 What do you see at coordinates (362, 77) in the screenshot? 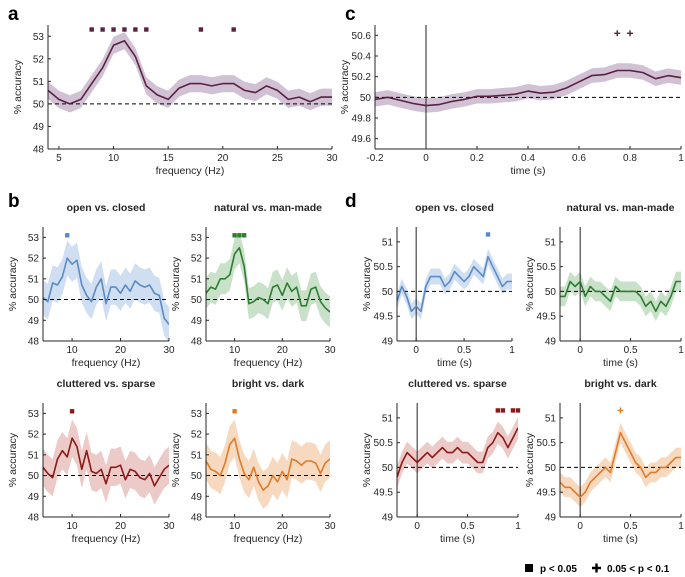
I see `y-tick-label: 50.2` at bounding box center [362, 77].